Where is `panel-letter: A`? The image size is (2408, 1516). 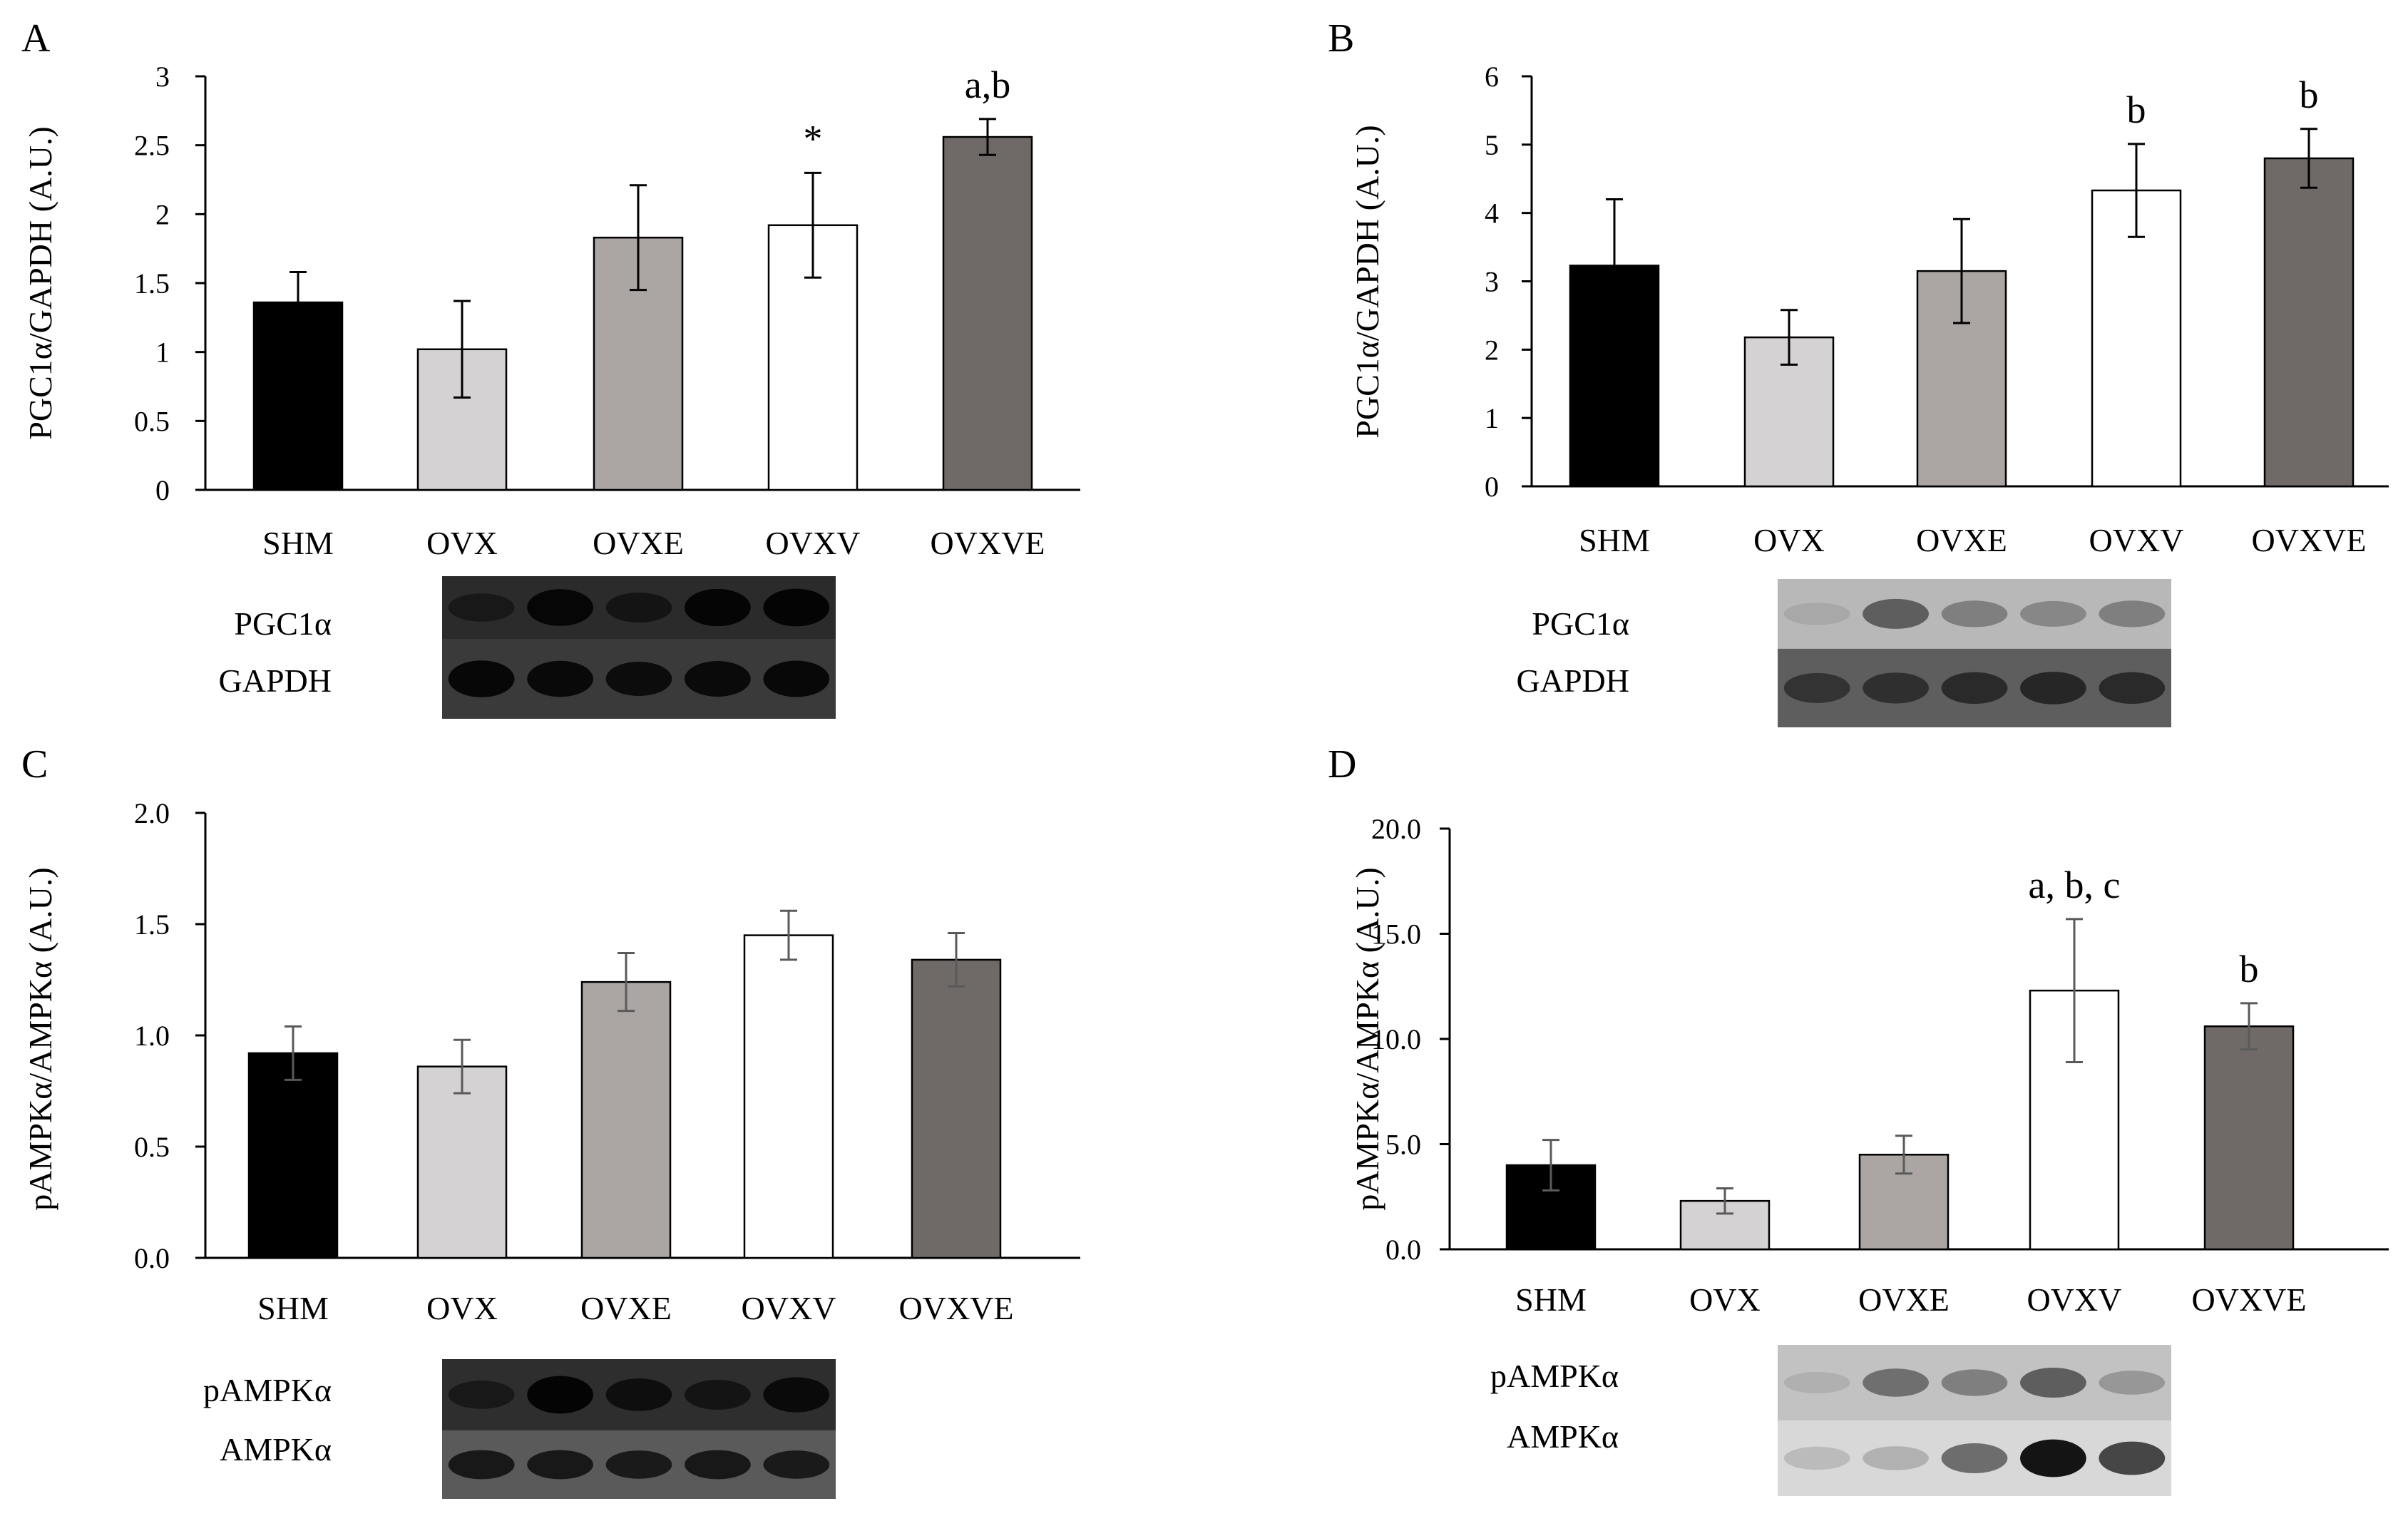 panel-letter: A is located at coordinates (36, 39).